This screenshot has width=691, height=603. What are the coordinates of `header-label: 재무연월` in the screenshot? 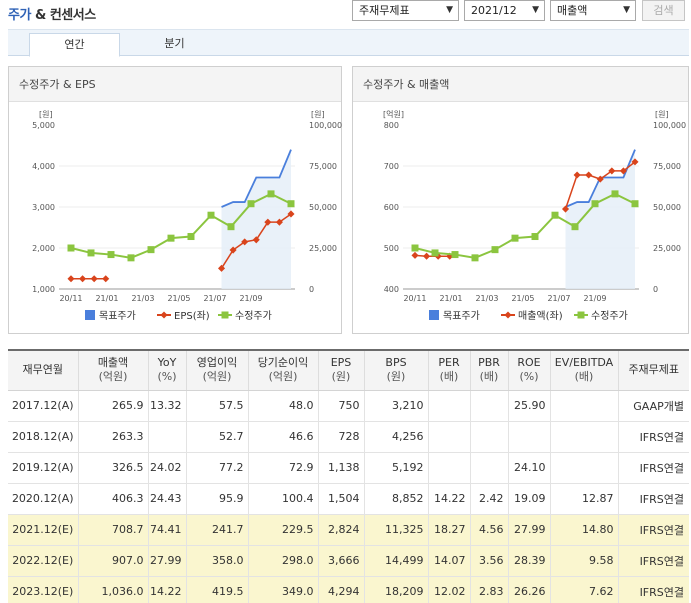 It's located at (42, 370).